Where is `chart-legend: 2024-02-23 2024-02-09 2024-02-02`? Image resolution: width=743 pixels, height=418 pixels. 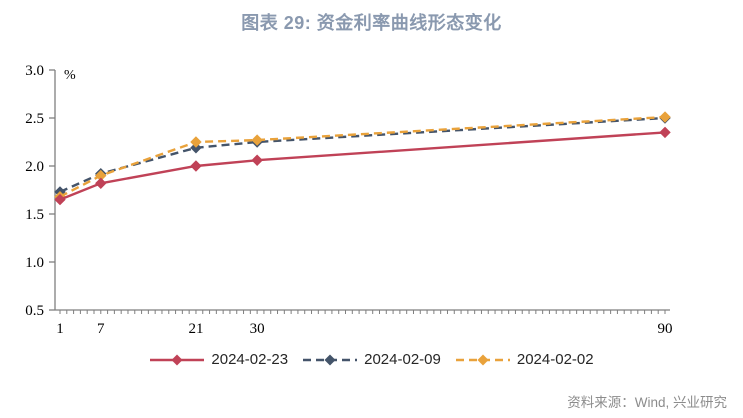
chart-legend: 2024-02-23 2024-02-09 2024-02-02 is located at coordinates (371, 359).